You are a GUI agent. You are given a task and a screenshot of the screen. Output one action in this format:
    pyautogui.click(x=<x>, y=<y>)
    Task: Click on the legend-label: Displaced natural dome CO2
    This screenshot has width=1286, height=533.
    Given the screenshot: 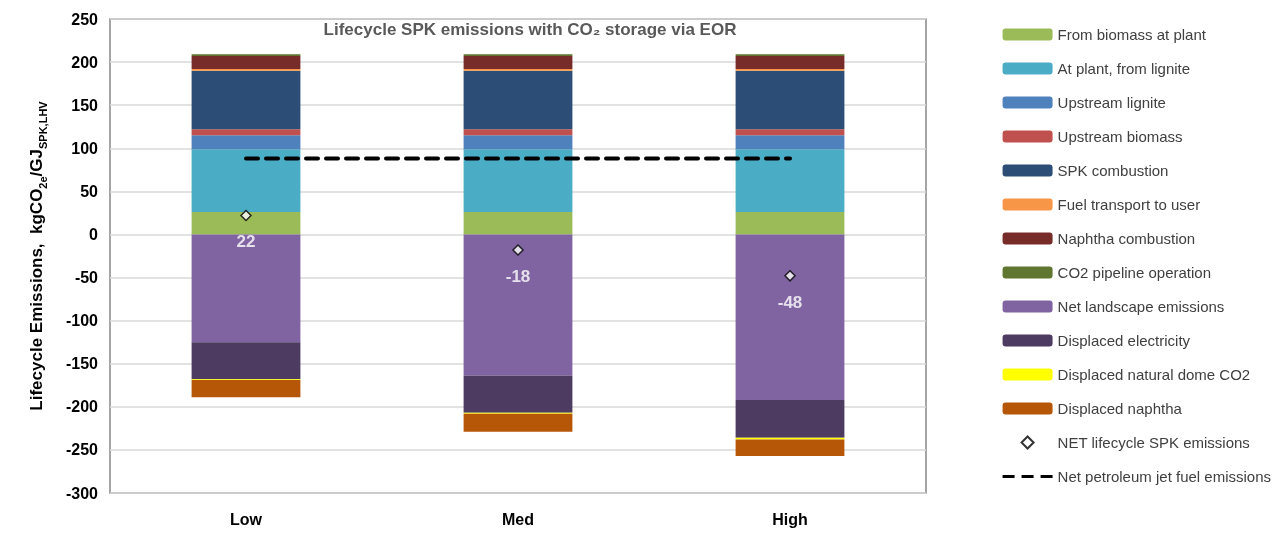 What is the action you would take?
    pyautogui.click(x=1154, y=374)
    